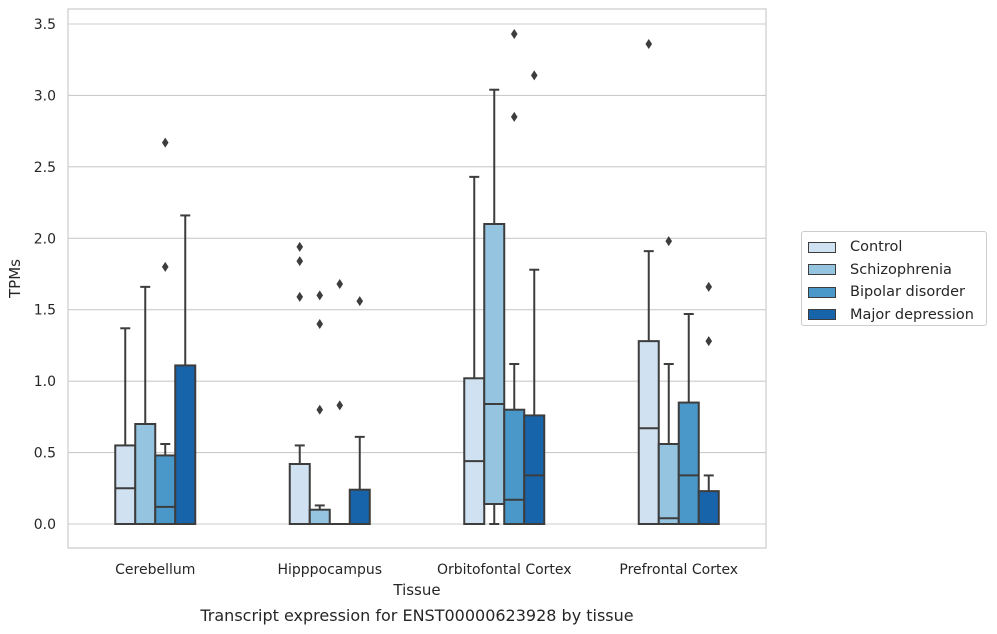  I want to click on legend-item: Bipolar disorder, so click(897, 292).